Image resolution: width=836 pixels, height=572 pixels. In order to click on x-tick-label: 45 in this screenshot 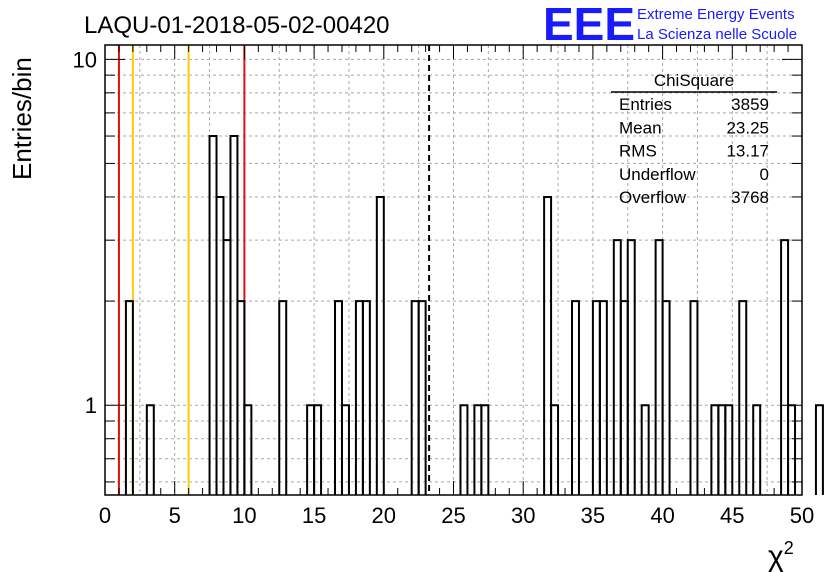, I will do `click(732, 515)`.